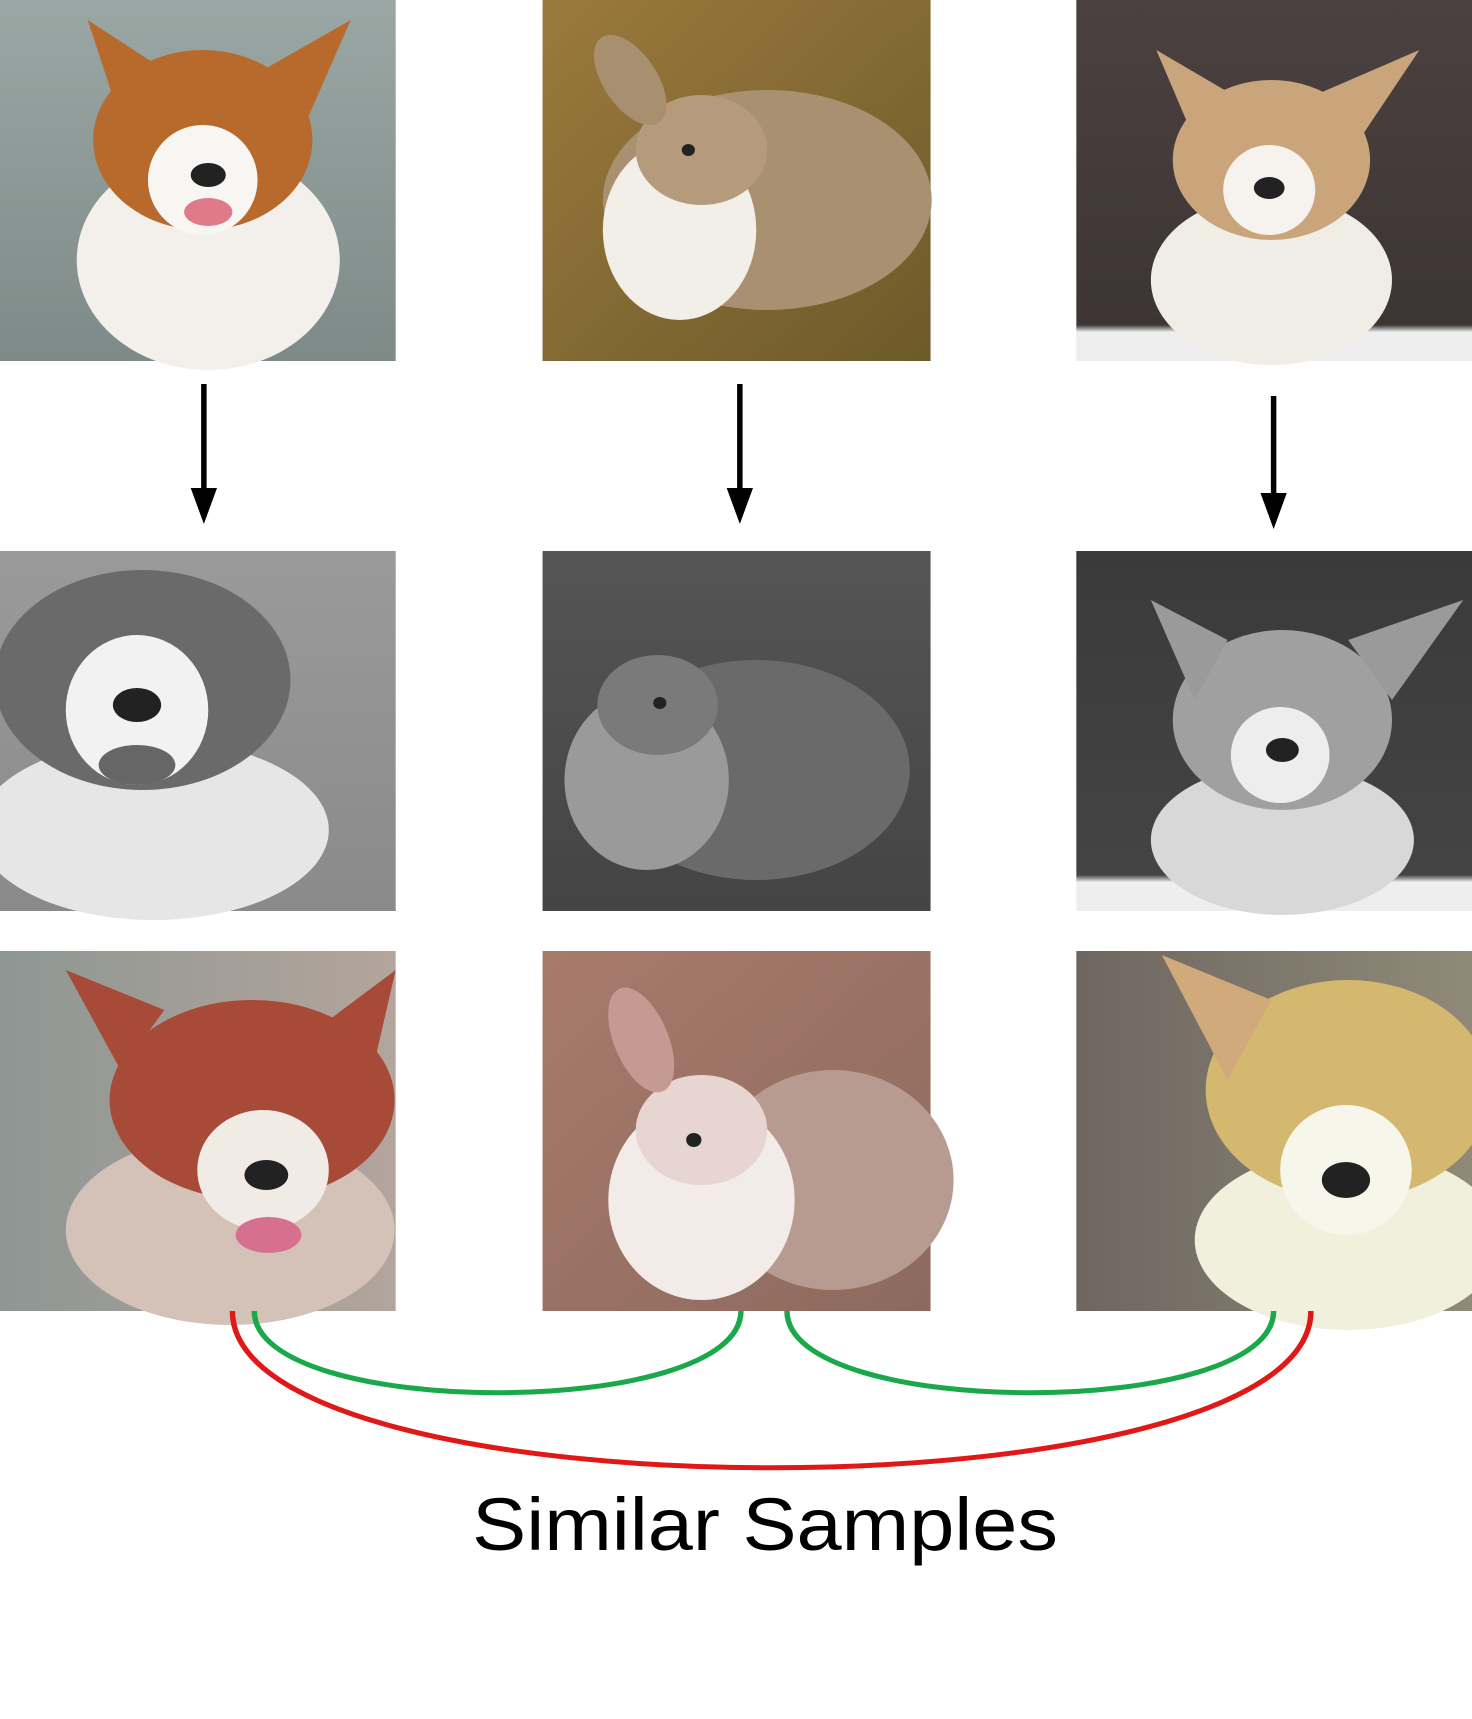 Image resolution: width=1472 pixels, height=1719 pixels. What do you see at coordinates (1274, 1140) in the screenshot?
I see `photo-corgi-2-jitter` at bounding box center [1274, 1140].